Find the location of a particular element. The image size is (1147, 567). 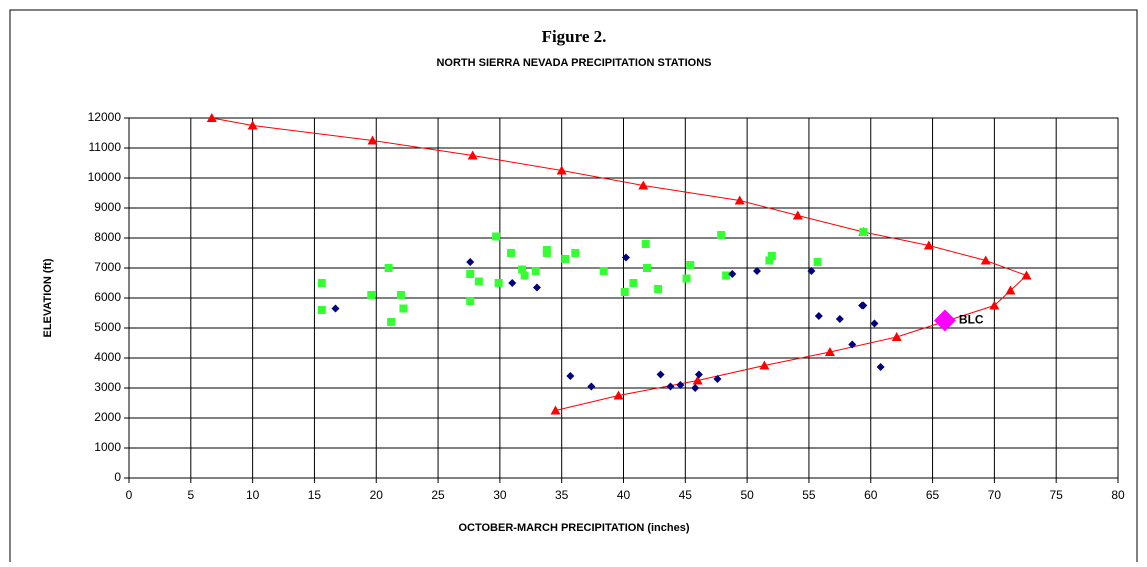

y-tick-label: 11000 is located at coordinates (105, 147).